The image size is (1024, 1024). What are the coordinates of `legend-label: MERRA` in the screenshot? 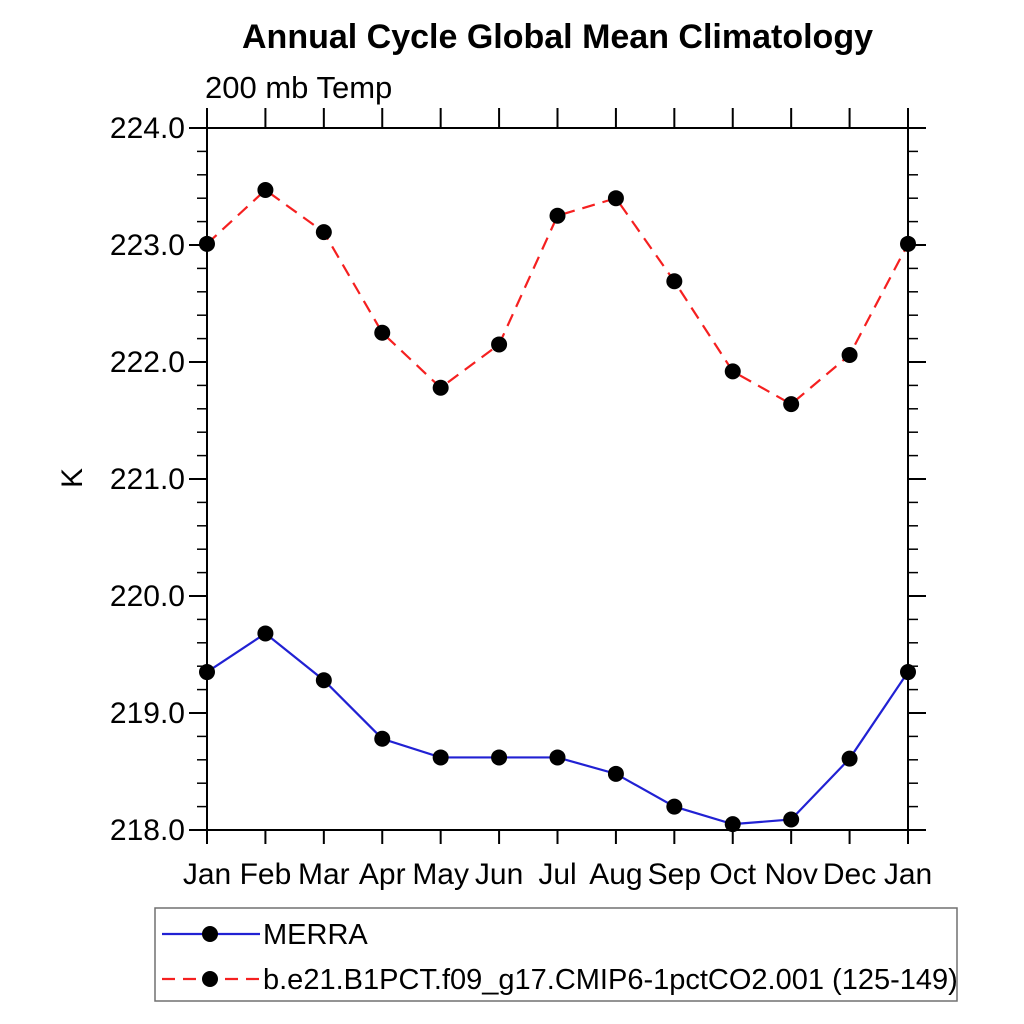 It's located at (315, 935).